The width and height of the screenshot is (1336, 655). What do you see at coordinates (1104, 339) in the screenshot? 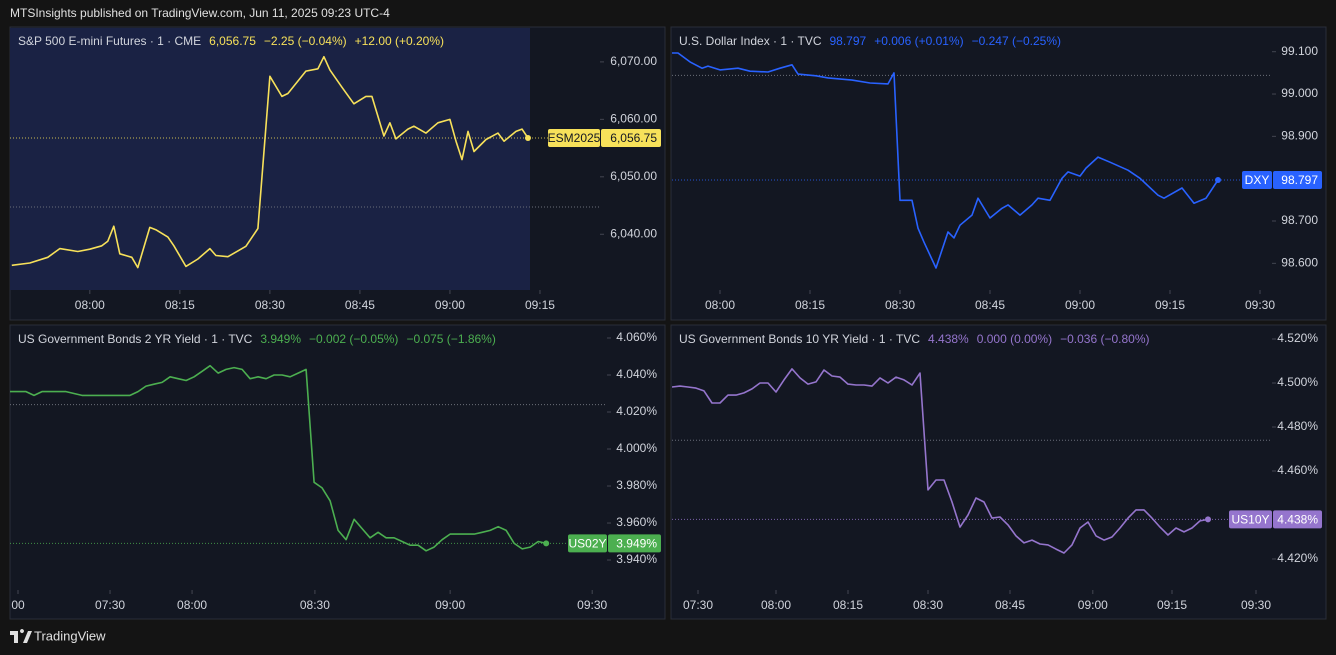
I see `legend-value: −0.036 (−0.80%)` at bounding box center [1104, 339].